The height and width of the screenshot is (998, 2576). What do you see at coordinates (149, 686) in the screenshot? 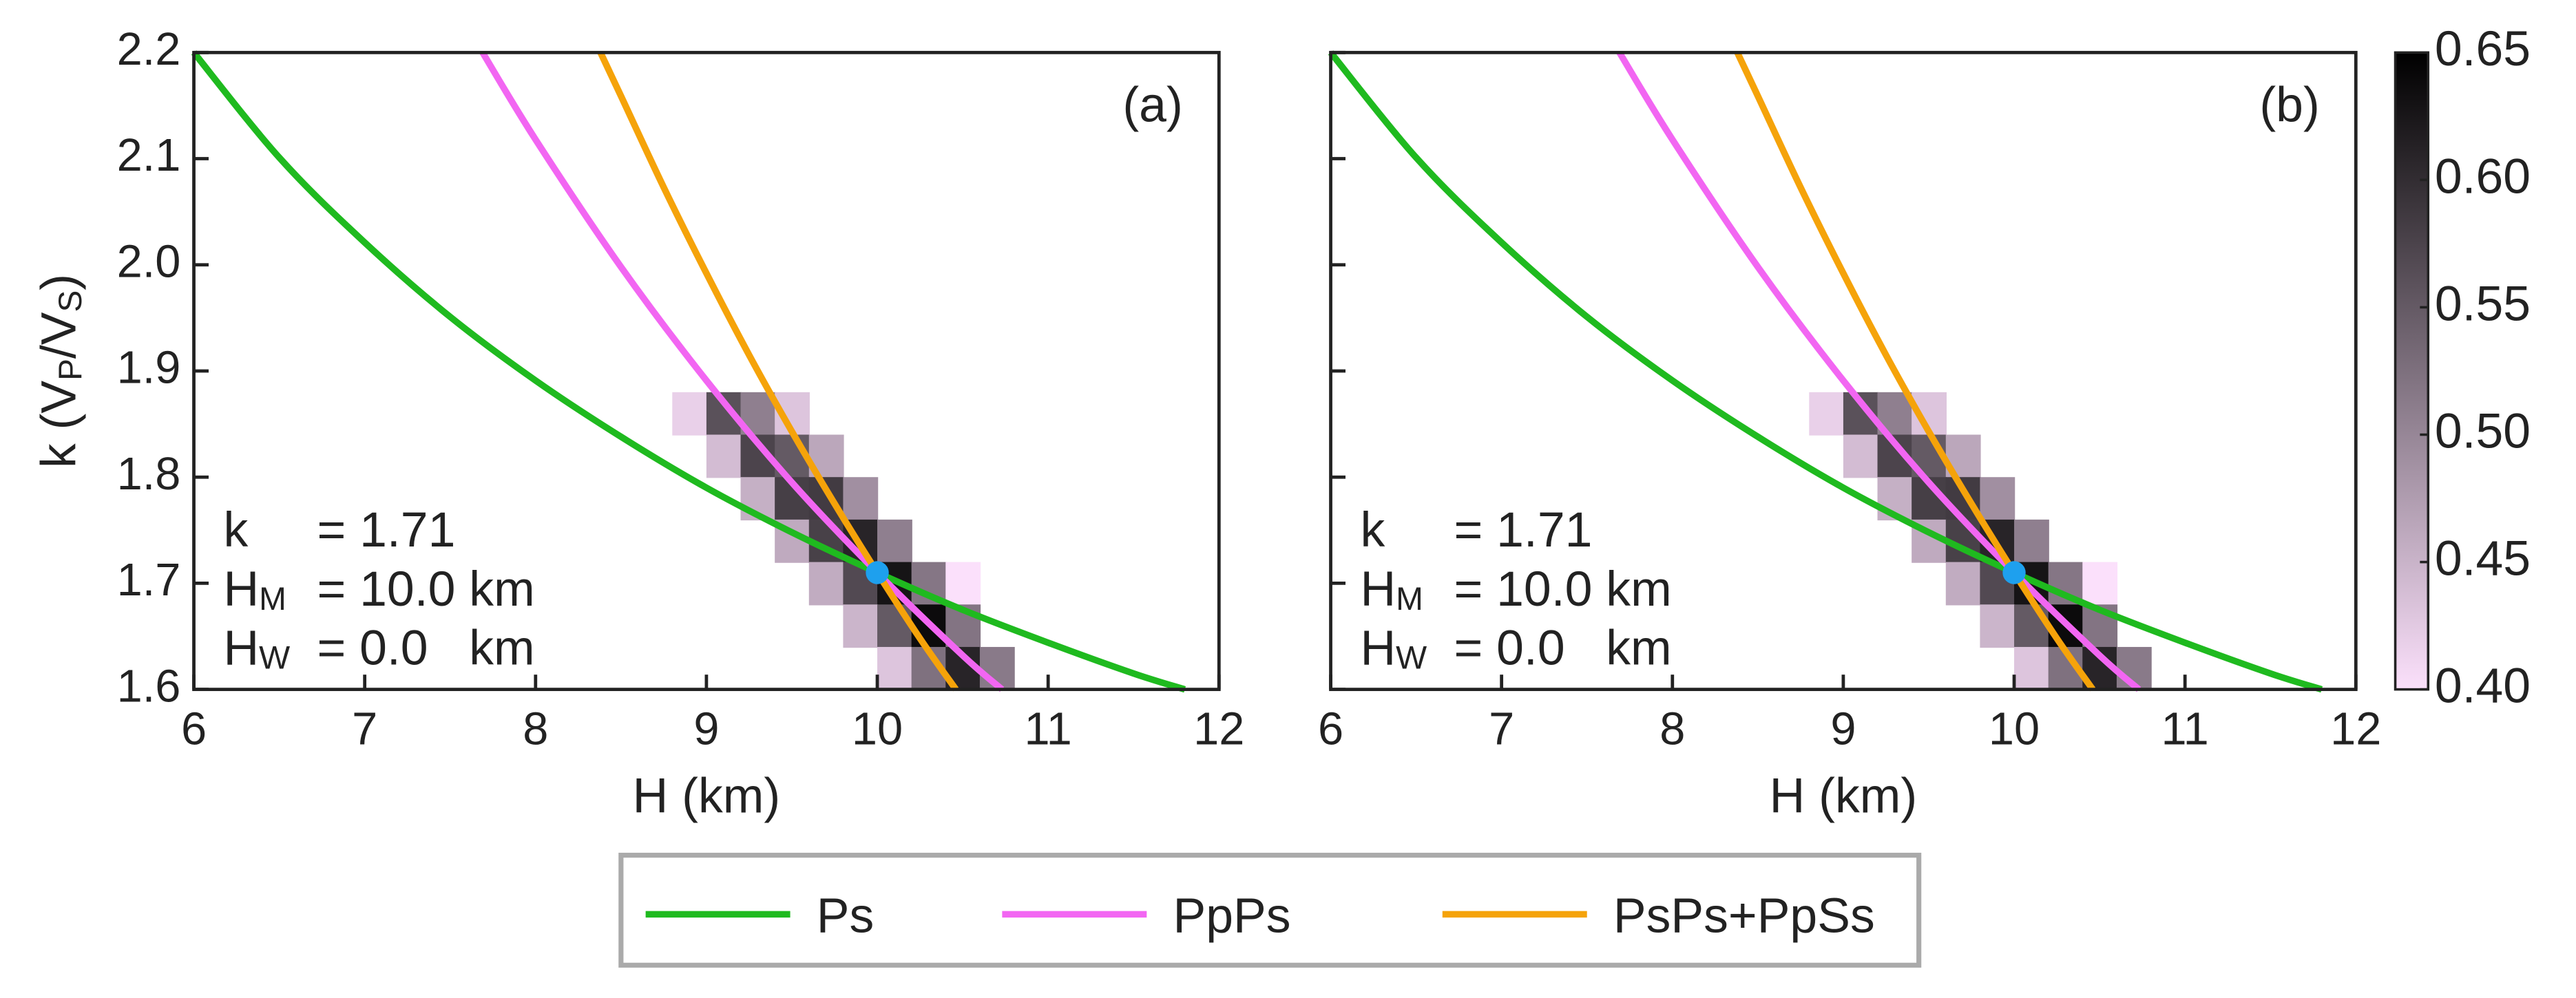
I see `y-tick-label: 1.6` at bounding box center [149, 686].